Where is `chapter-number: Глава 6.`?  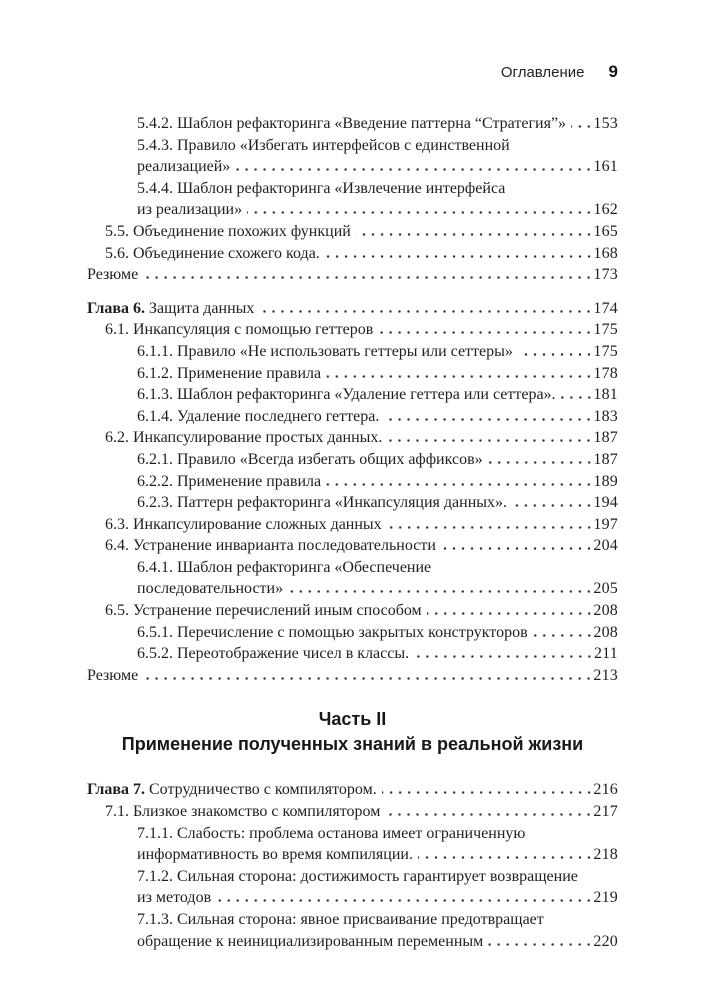
chapter-number: Глава 6. is located at coordinates (116, 308).